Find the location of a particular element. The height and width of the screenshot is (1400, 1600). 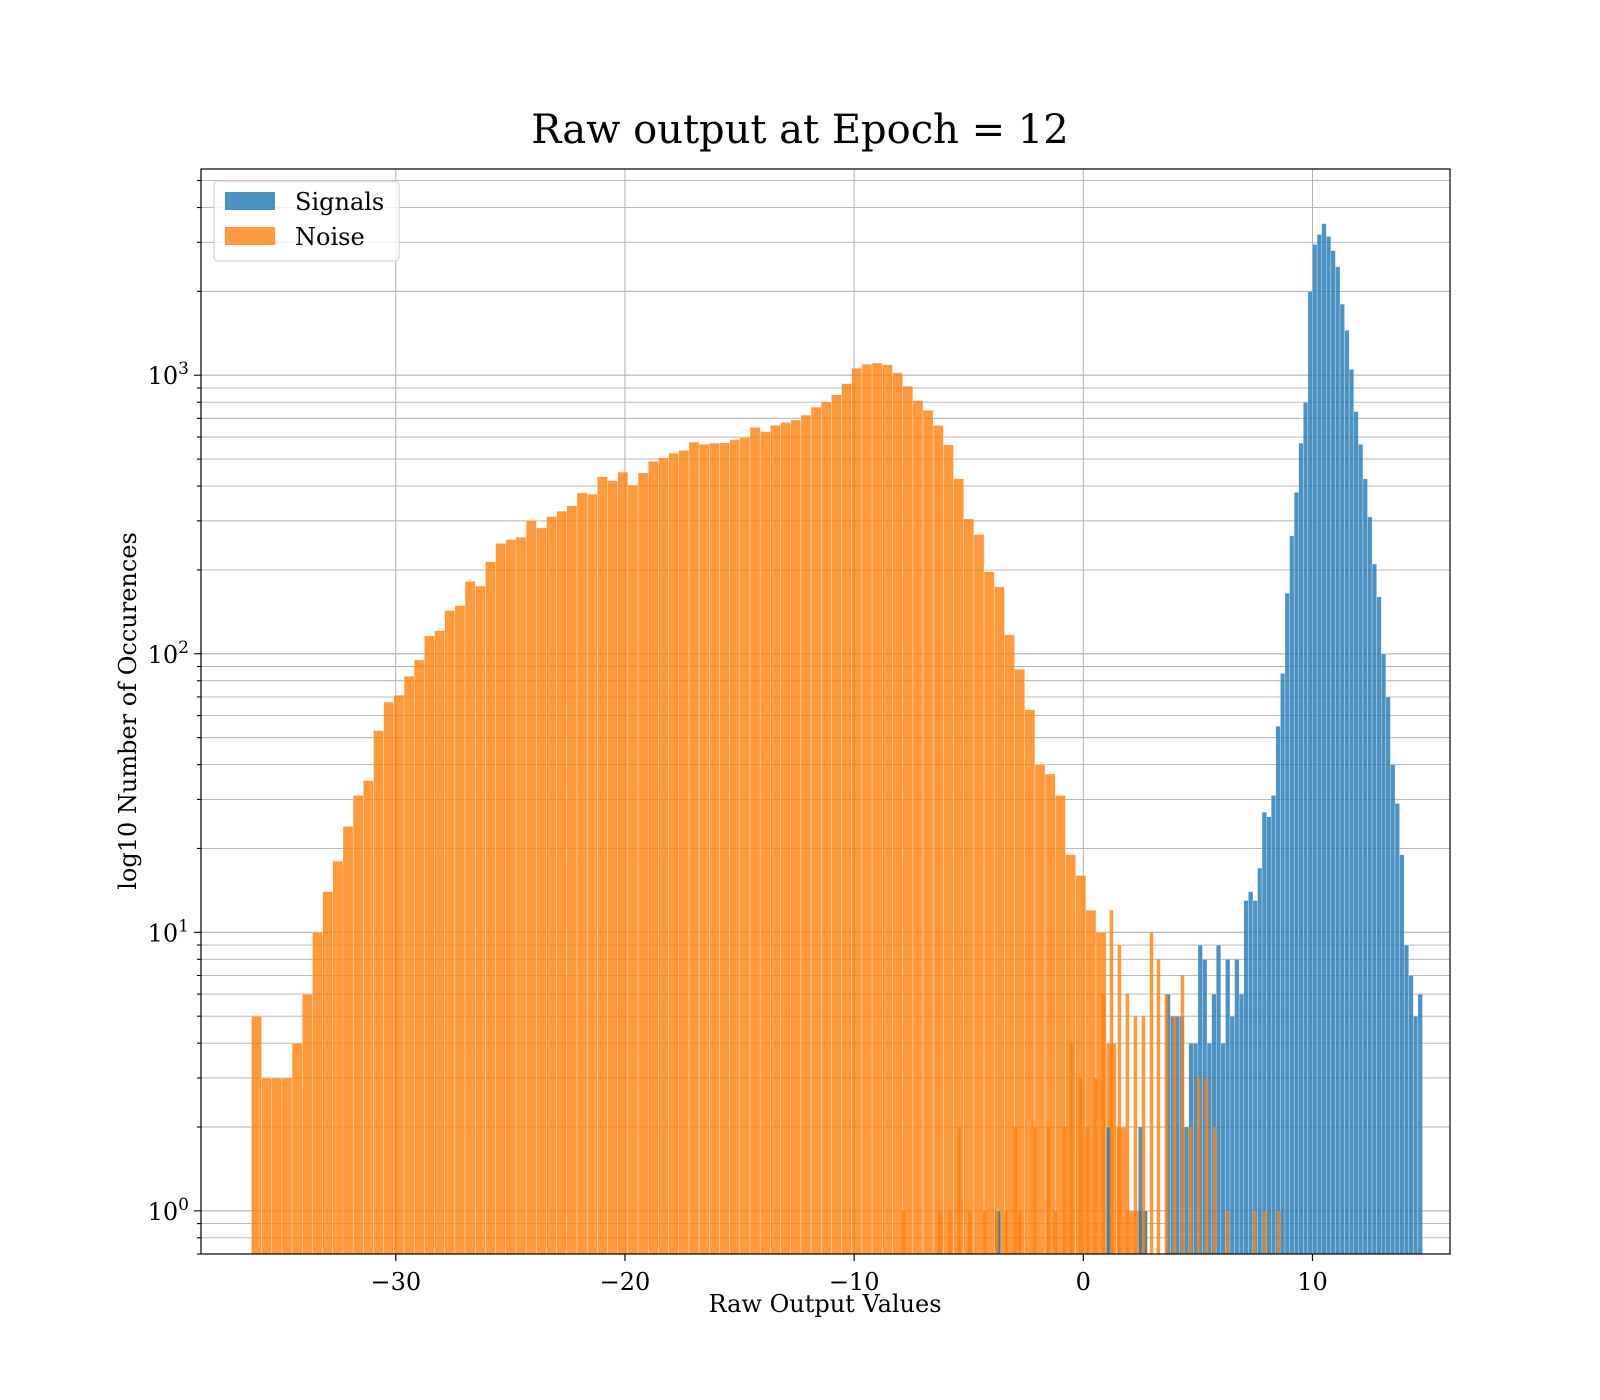

y-tick-label: 103 is located at coordinates (168, 374).